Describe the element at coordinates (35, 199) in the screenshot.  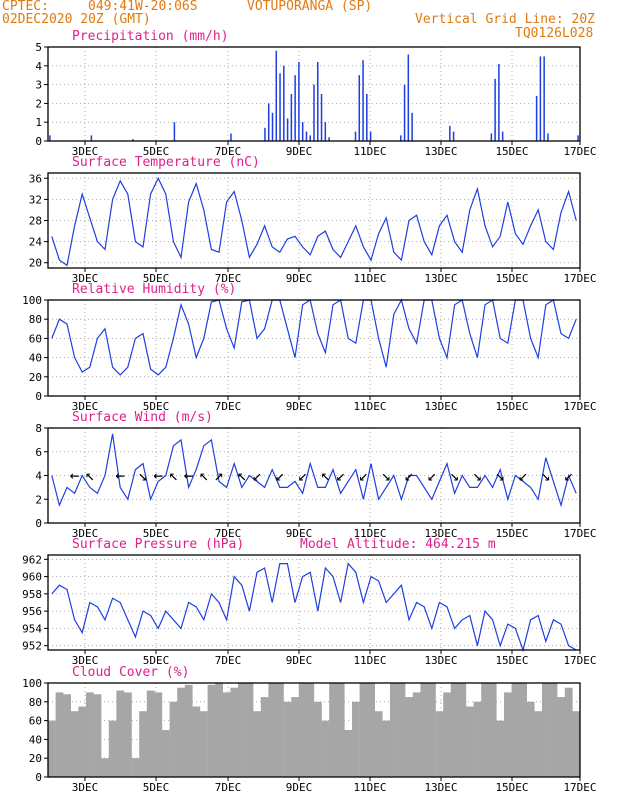
I see `y-tick-label: 32` at that location.